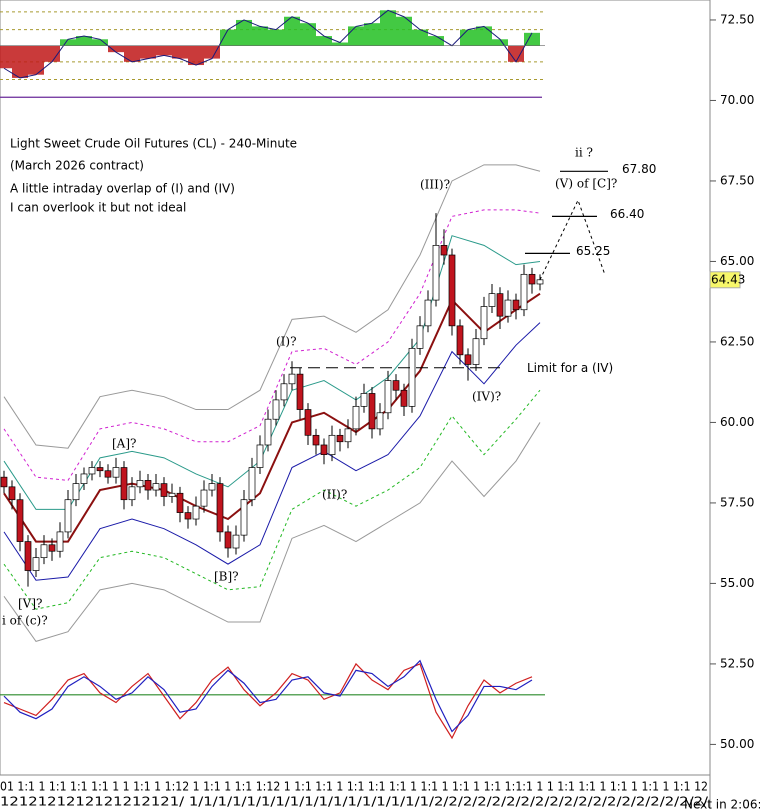 Image resolution: width=760 pixels, height=809 pixels. What do you see at coordinates (737, 180) in the screenshot?
I see `y-tick-label: 67.50` at bounding box center [737, 180].